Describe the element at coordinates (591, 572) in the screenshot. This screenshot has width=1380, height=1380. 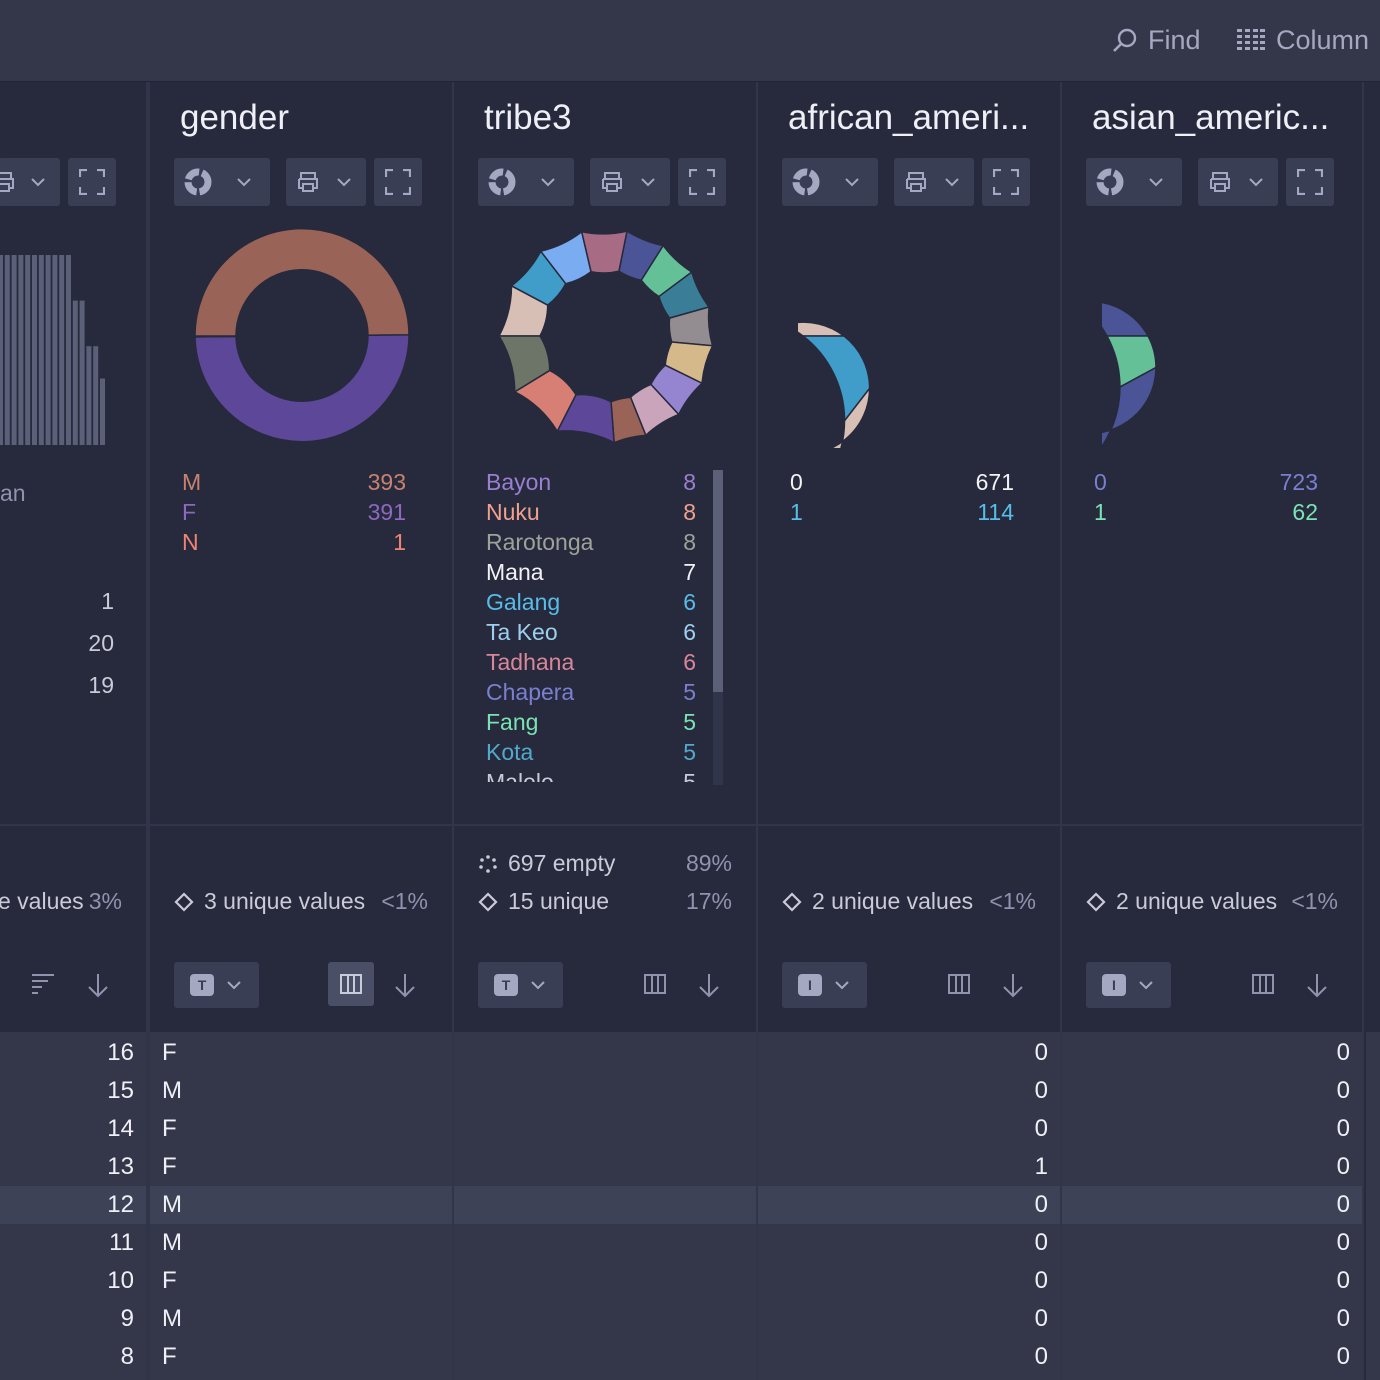
I see `legend-row: Mana 7` at that location.